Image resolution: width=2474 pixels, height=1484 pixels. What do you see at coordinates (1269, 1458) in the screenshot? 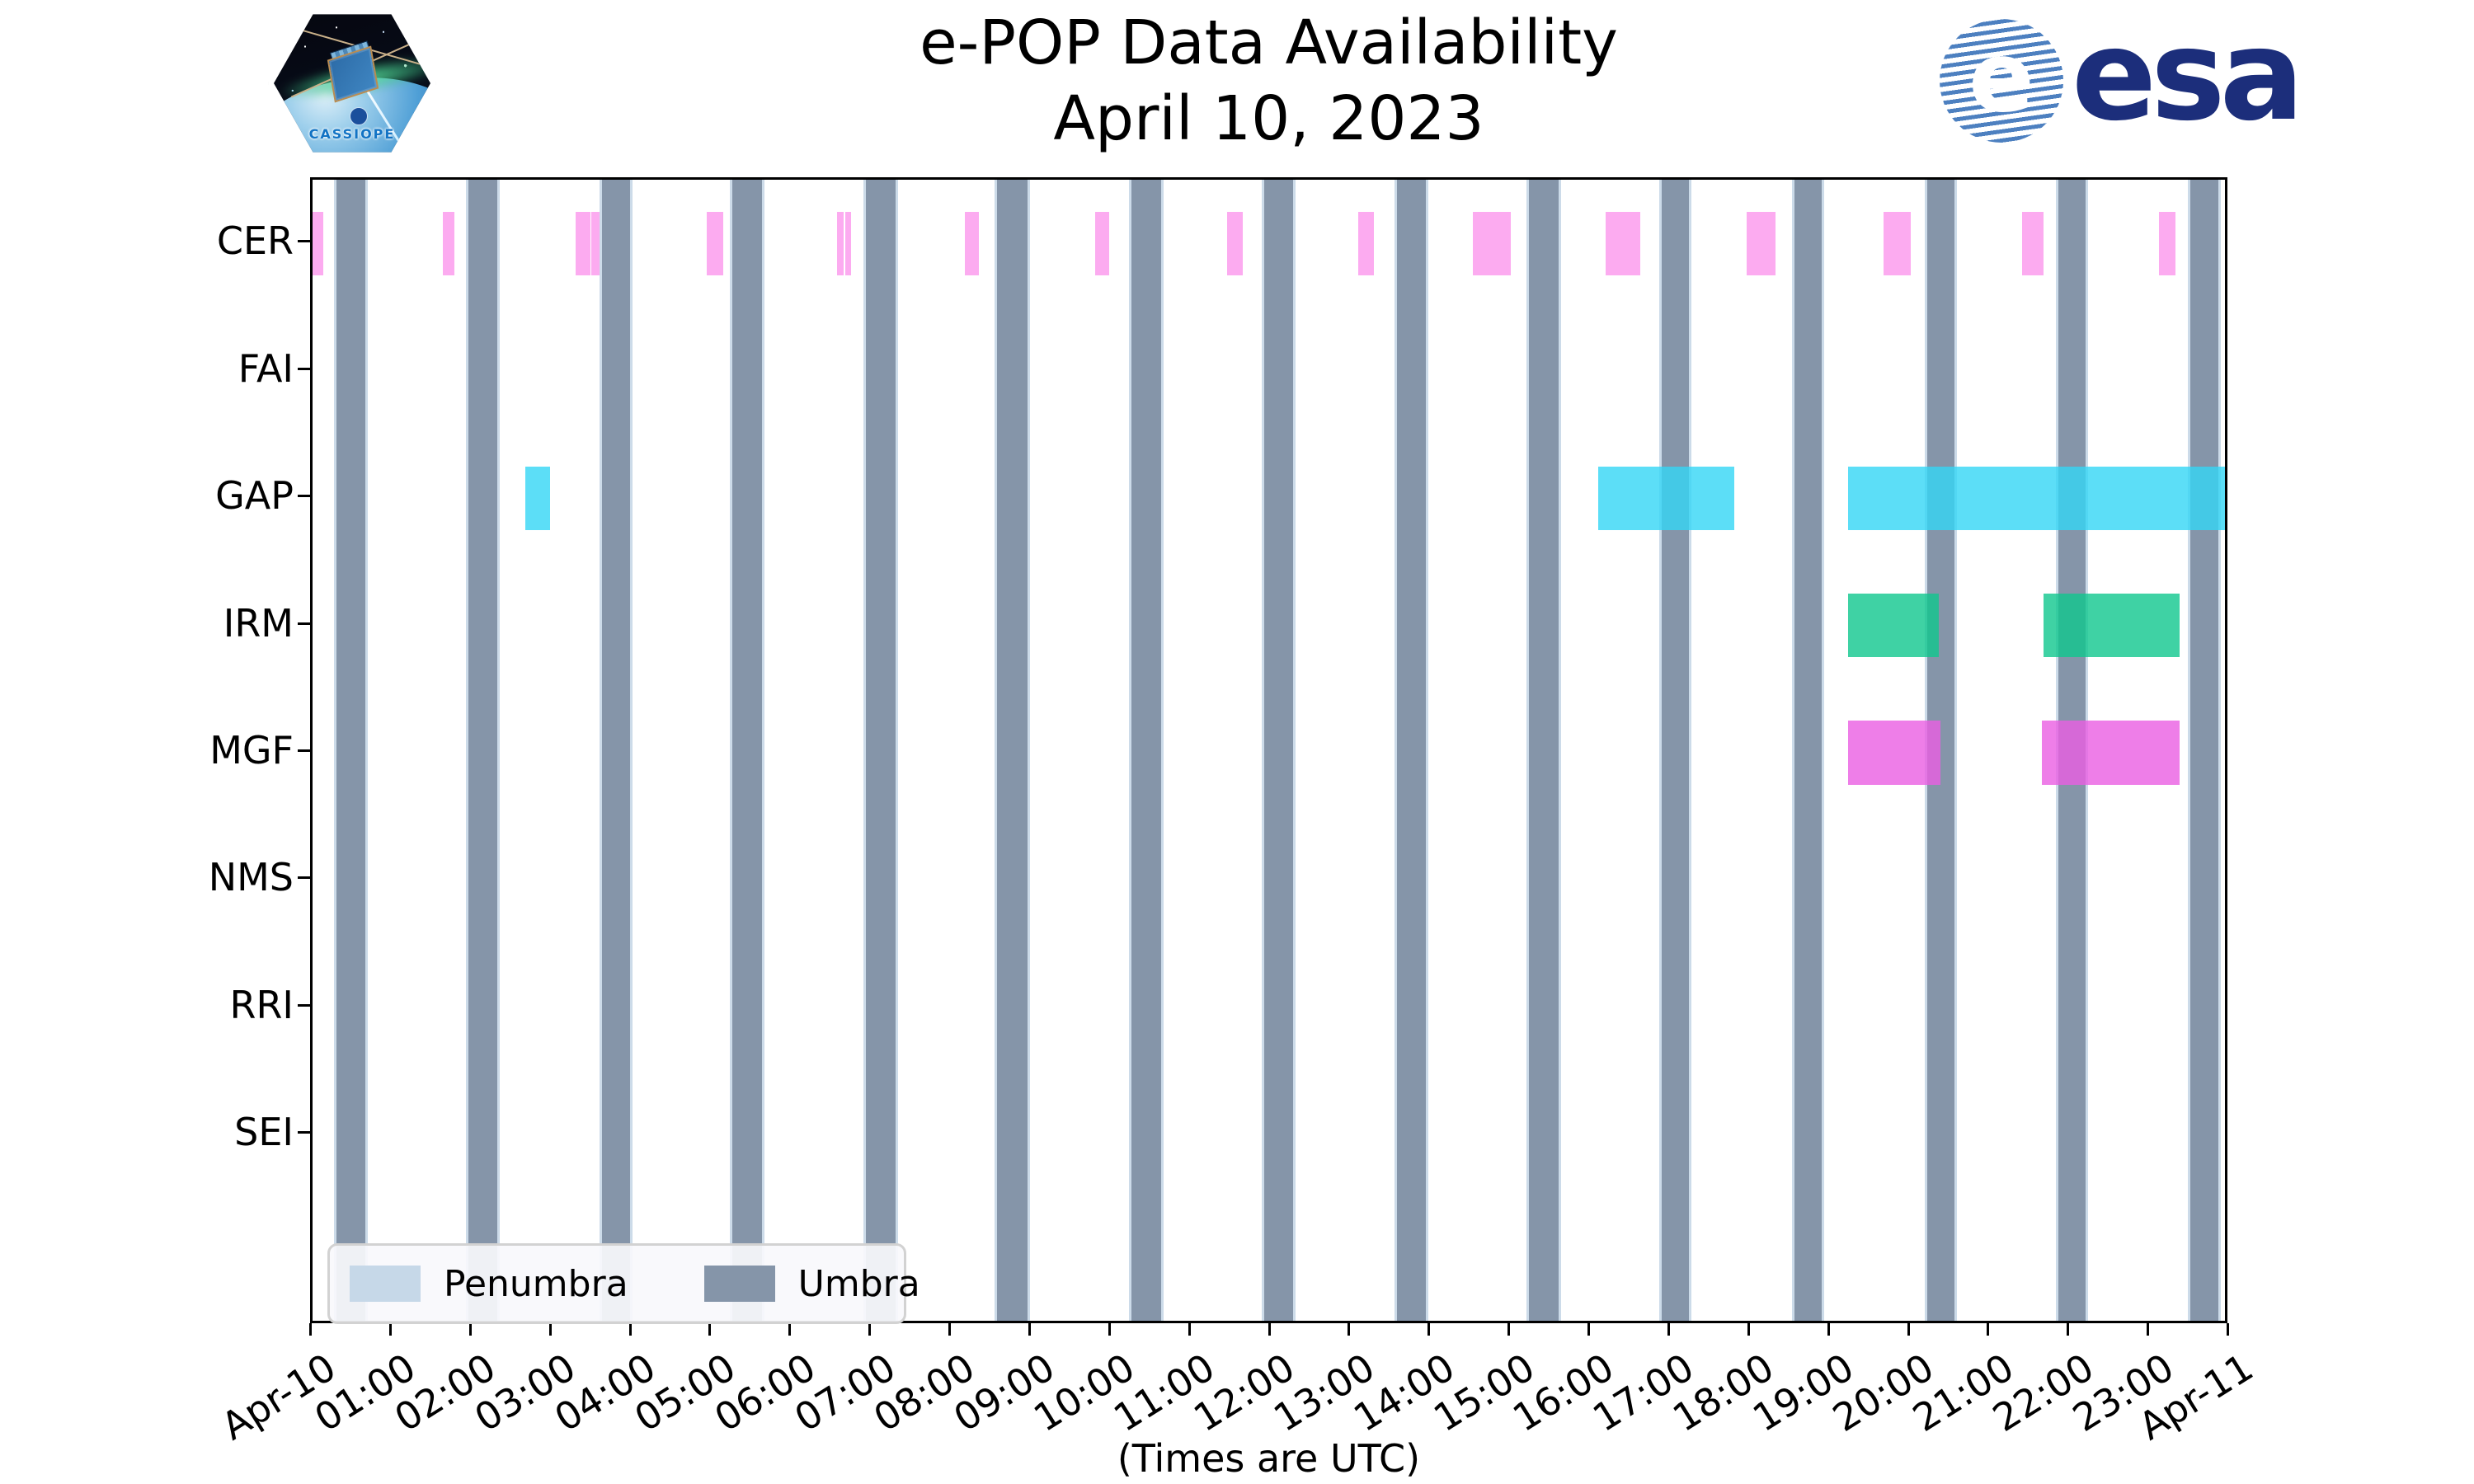
I see `x-axis-label: (Times are UTC)` at bounding box center [1269, 1458].